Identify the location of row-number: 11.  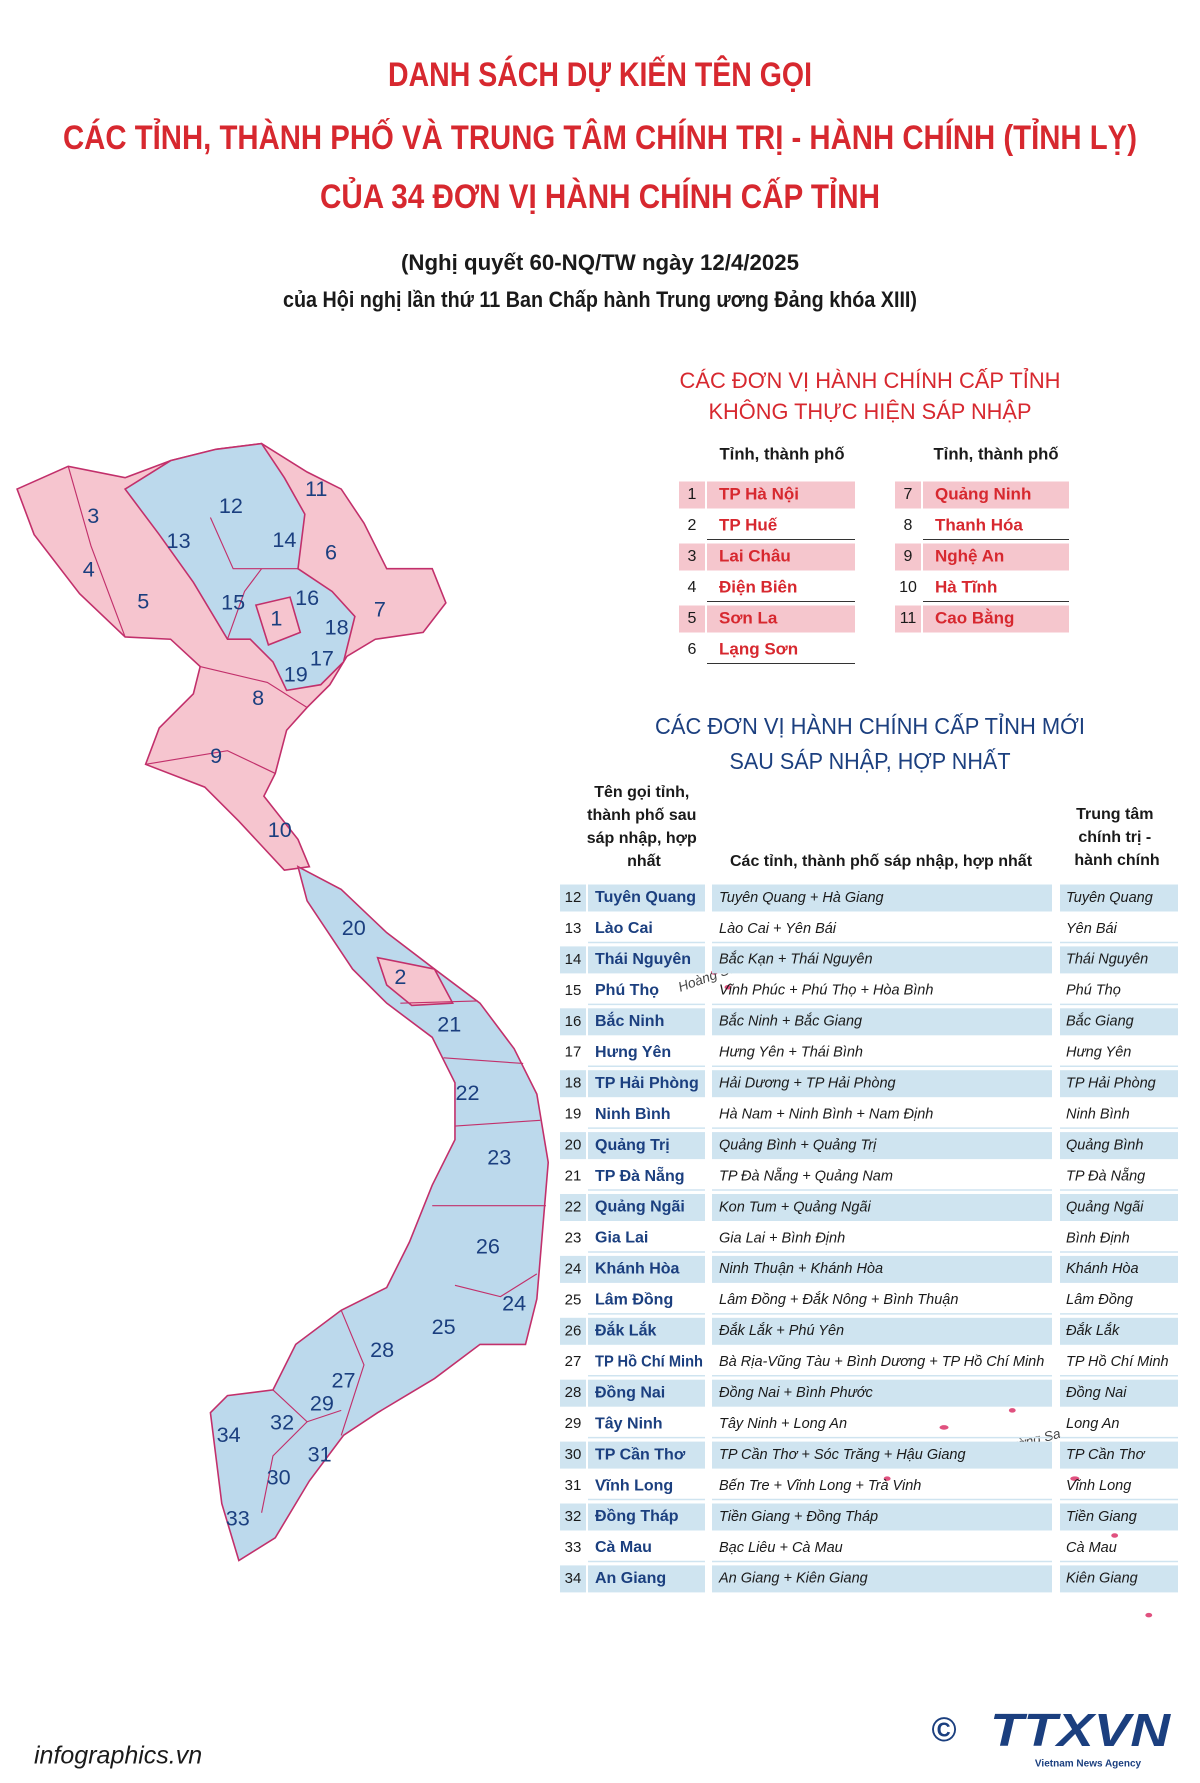
(908, 618).